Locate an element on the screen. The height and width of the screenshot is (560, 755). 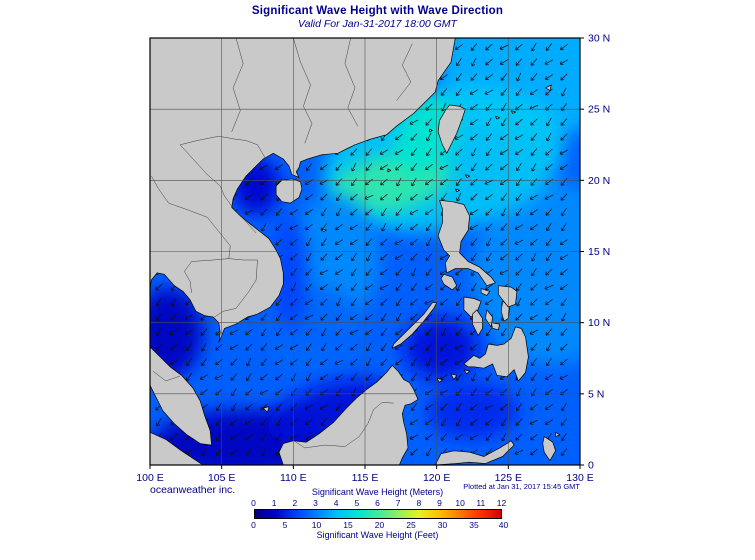
credit-oceanweather: oceanweather inc. is located at coordinates (193, 490).